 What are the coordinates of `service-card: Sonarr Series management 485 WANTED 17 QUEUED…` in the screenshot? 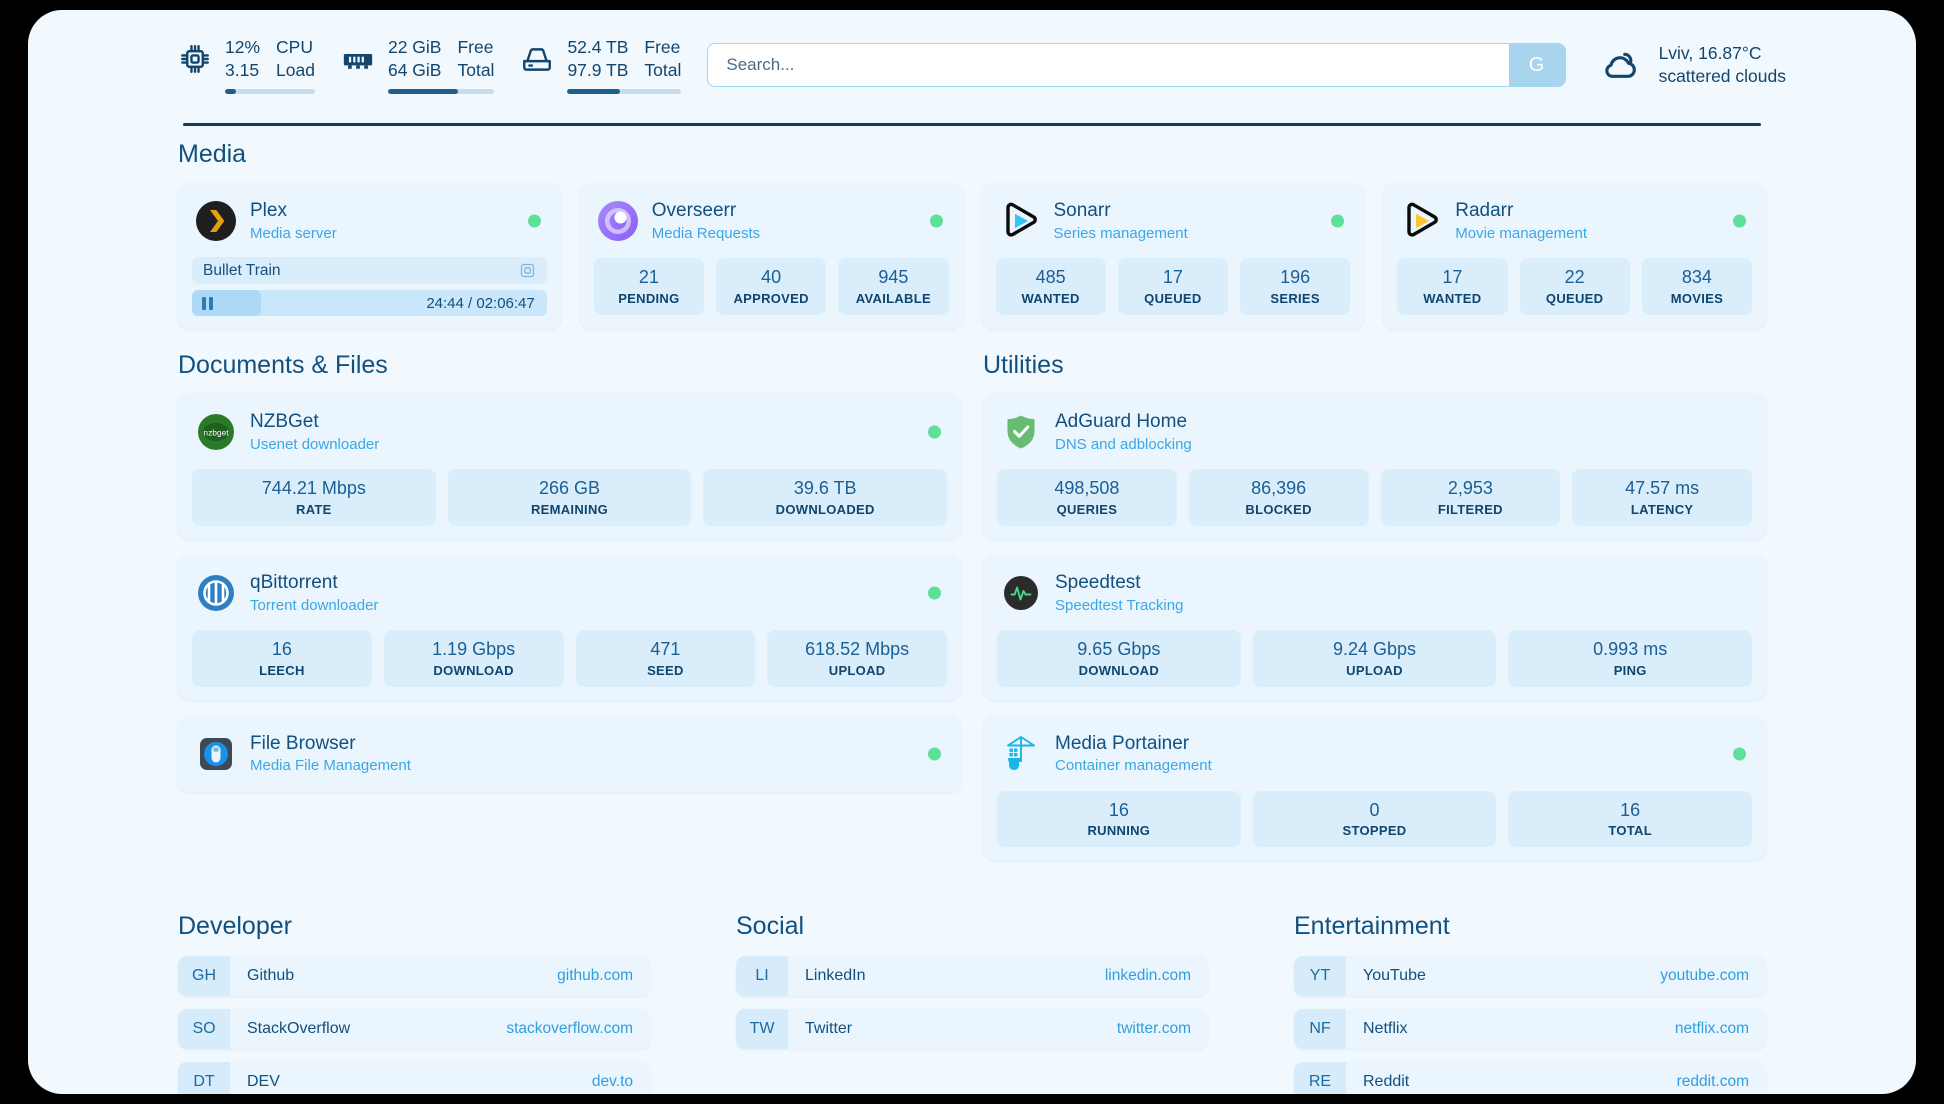 It's located at (1173, 256).